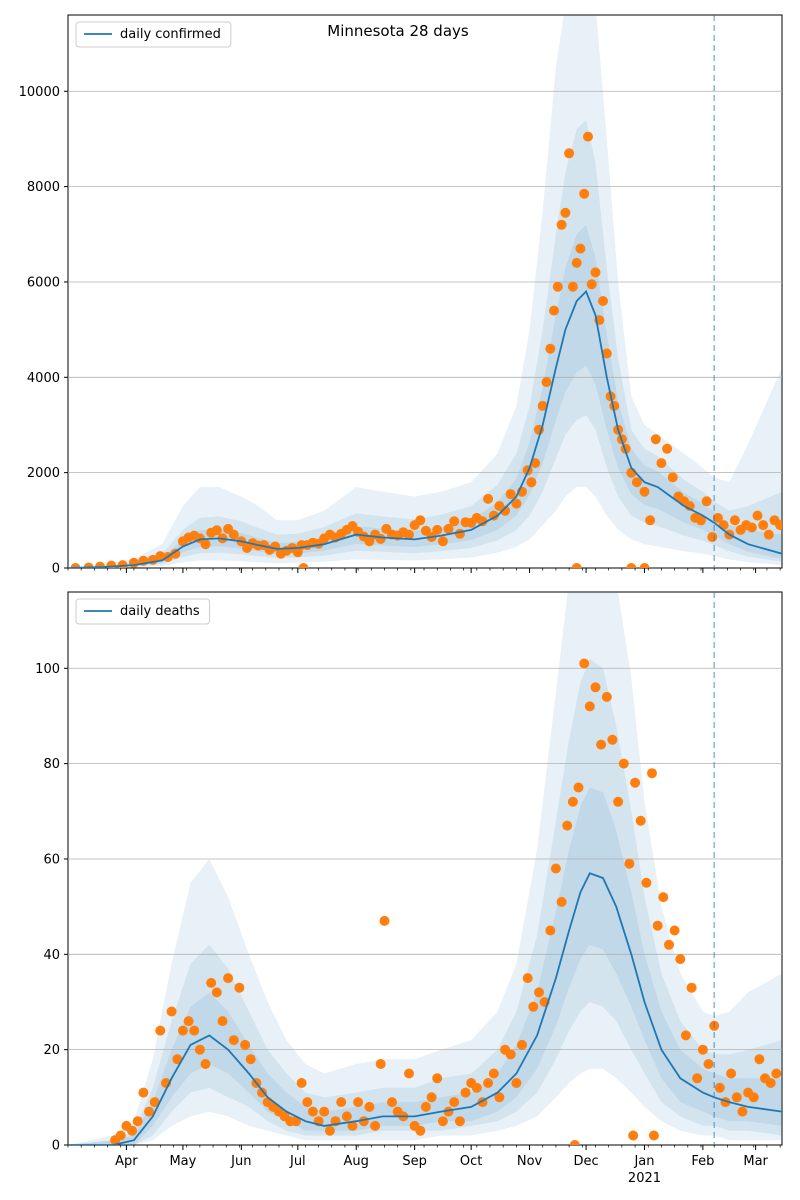 Image resolution: width=800 pixels, height=1200 pixels. Describe the element at coordinates (414, 1161) in the screenshot. I see `x-tick-label: Sep` at that location.